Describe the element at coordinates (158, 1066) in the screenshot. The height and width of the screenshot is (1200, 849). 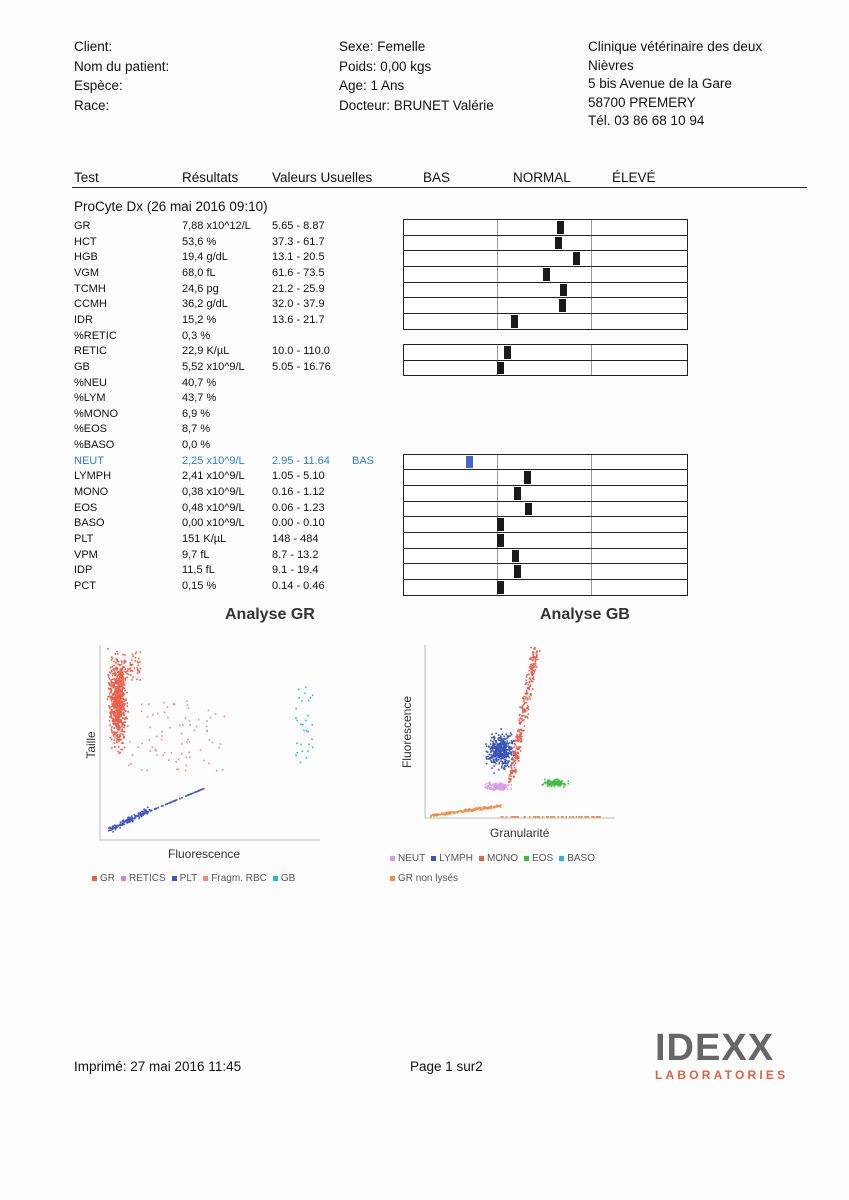
I see `printed-date: Imprimé: 27 mai 2016 11:45` at that location.